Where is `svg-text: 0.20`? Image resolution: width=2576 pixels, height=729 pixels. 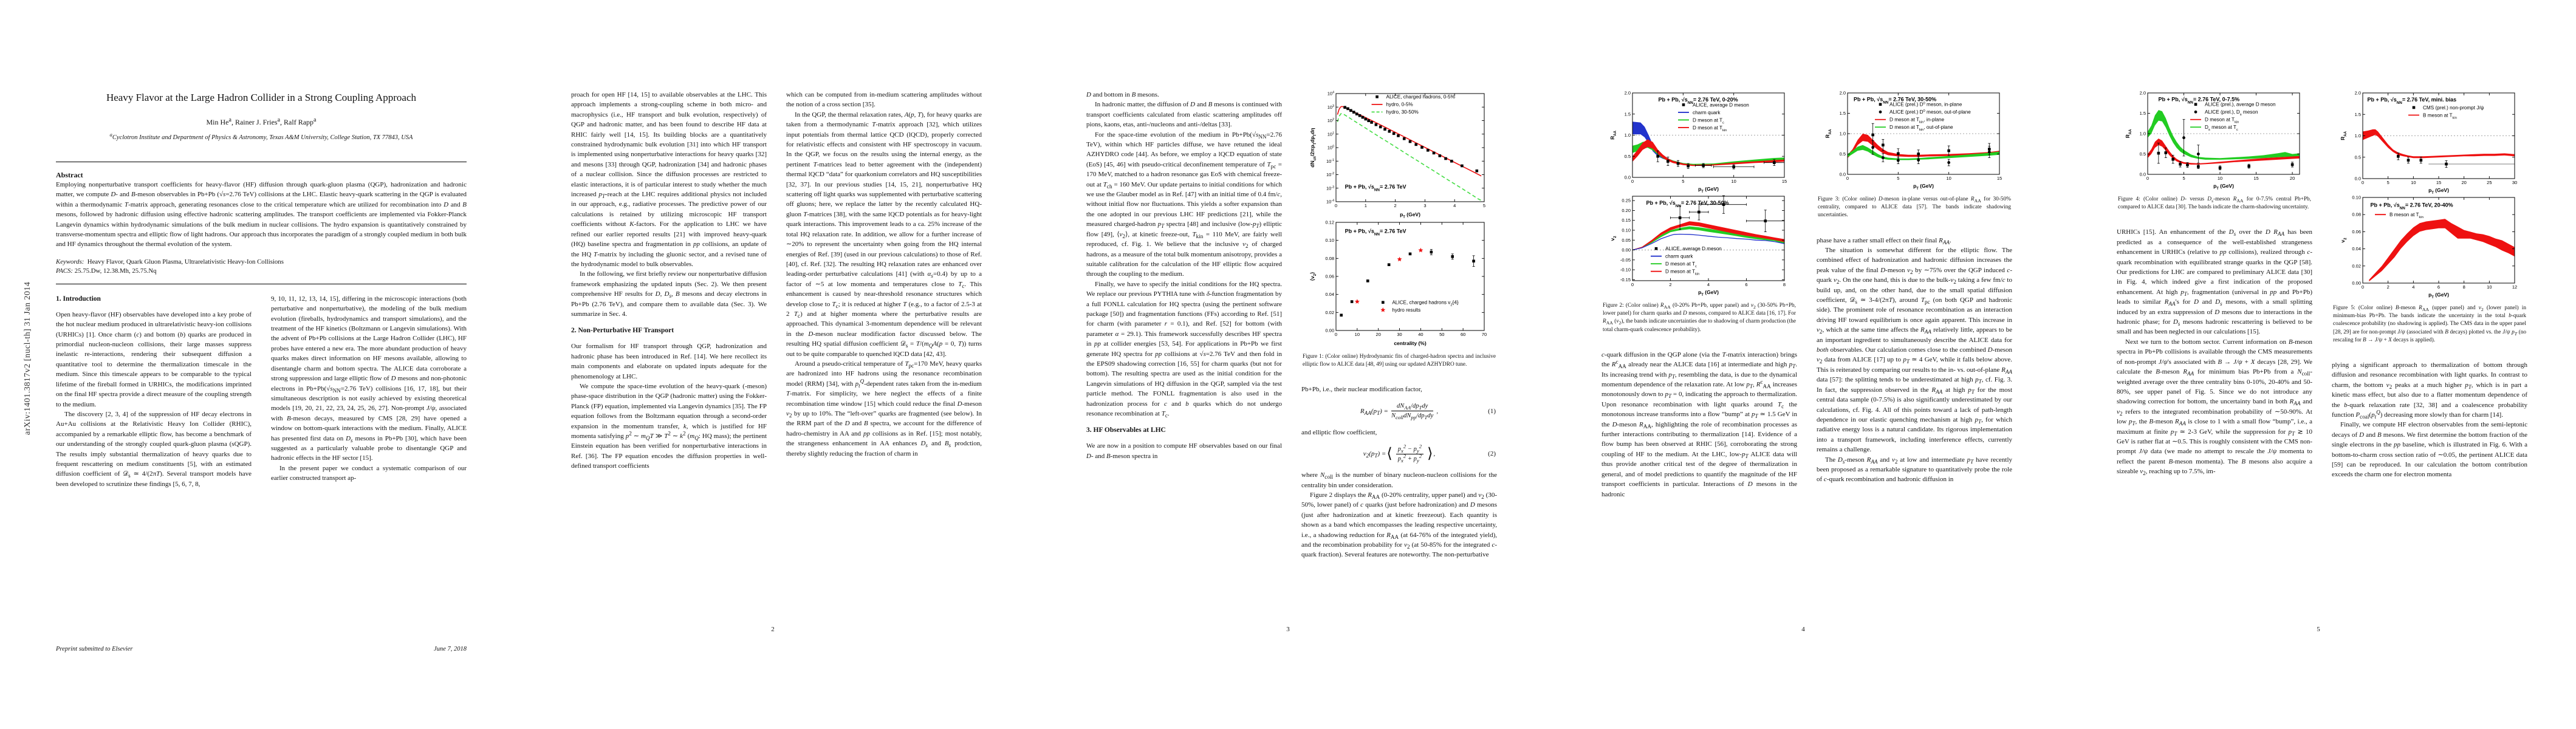 svg-text: 0.20 is located at coordinates (1626, 211).